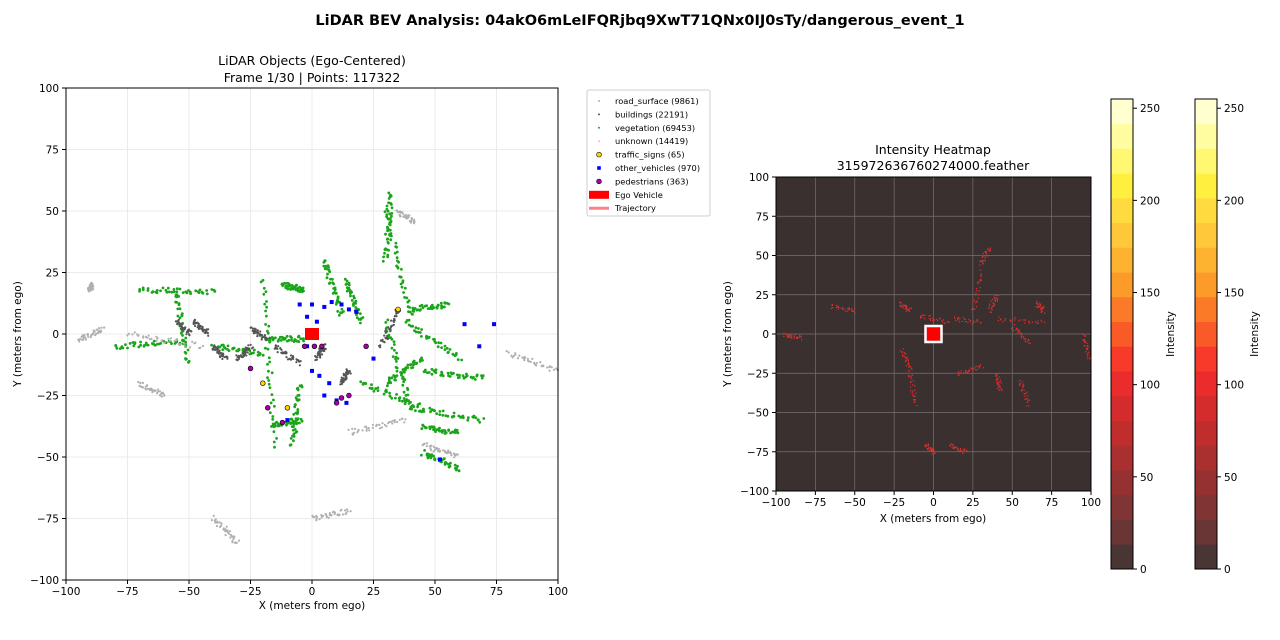  What do you see at coordinates (652, 181) in the screenshot?
I see `legend-label: pedestrians (363)` at bounding box center [652, 181].